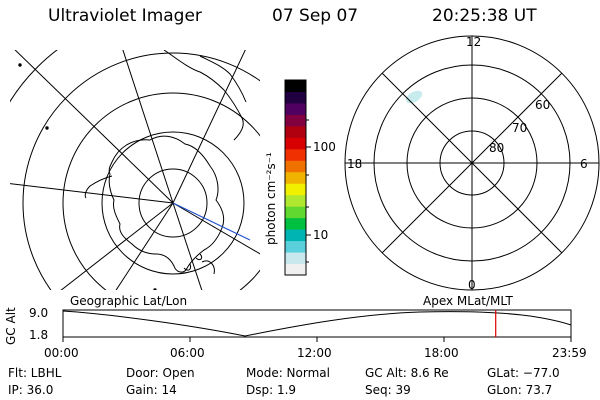  What do you see at coordinates (11, 326) in the screenshot?
I see `timeline-y-axis-label: GC Alt` at bounding box center [11, 326].